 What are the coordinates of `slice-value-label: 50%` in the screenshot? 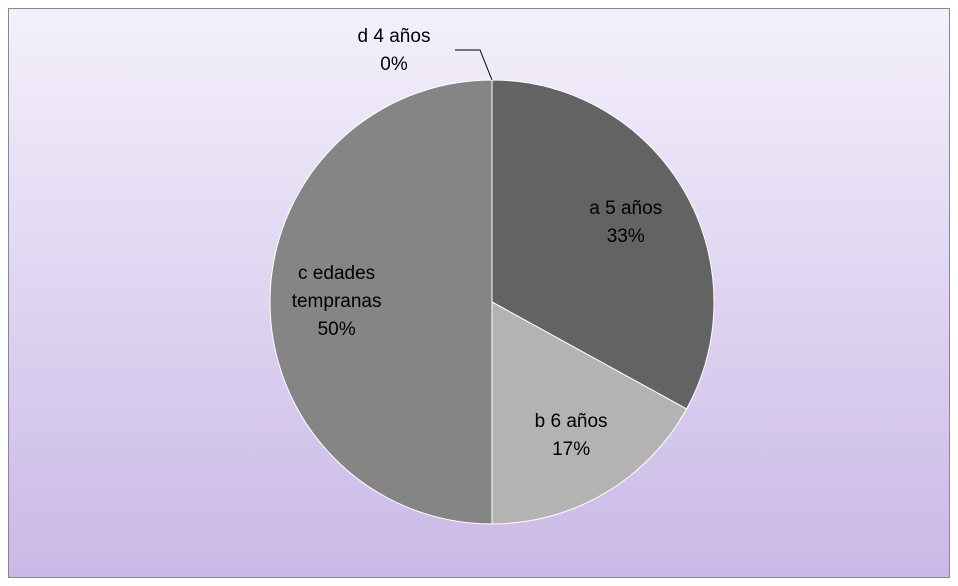 It's located at (336, 329).